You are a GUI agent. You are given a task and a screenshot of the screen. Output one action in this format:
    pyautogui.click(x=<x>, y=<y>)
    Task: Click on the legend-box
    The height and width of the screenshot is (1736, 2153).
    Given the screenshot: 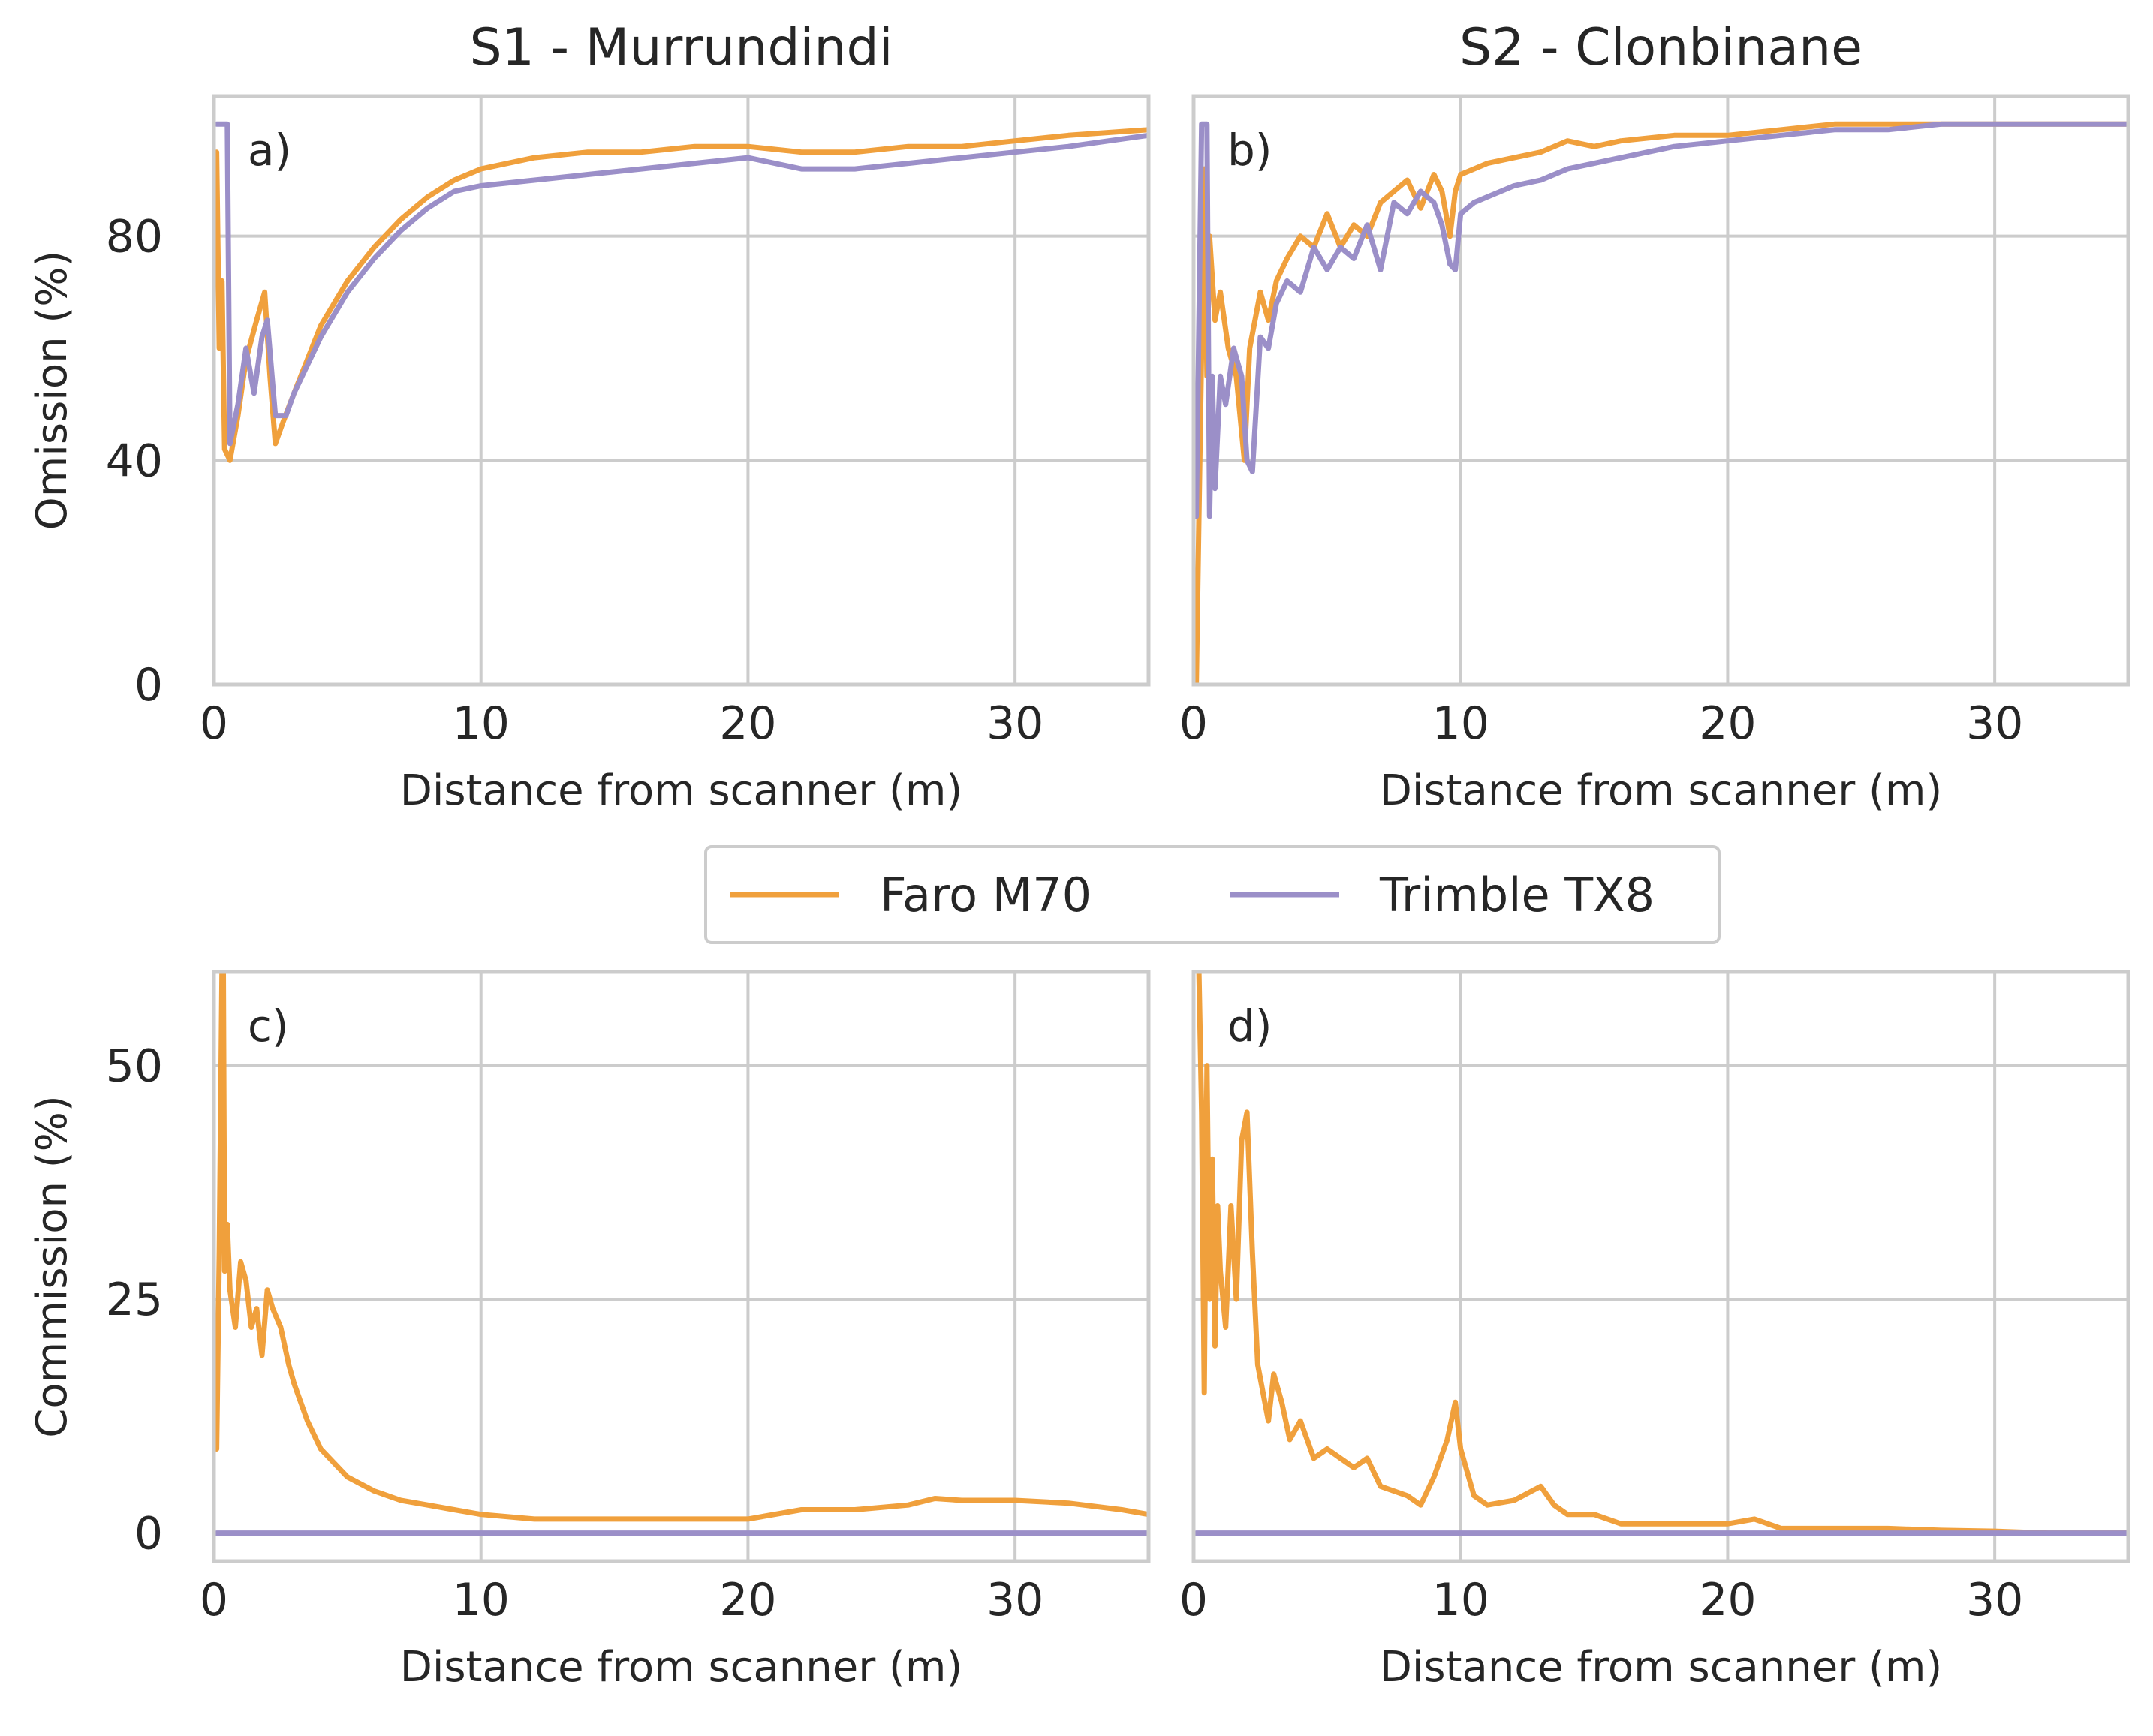 What is the action you would take?
    pyautogui.click(x=1213, y=895)
    